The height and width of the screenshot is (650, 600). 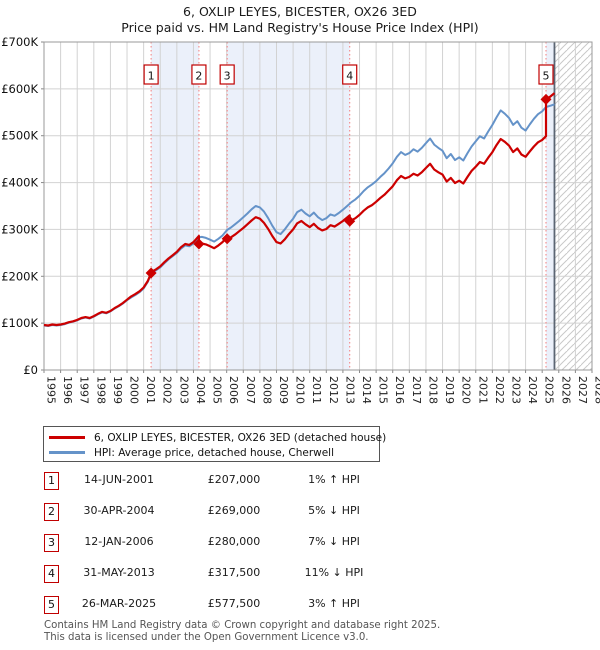 What do you see at coordinates (334, 510) in the screenshot?
I see `sale-hpi-delta: 5% ↓ HPI` at bounding box center [334, 510].